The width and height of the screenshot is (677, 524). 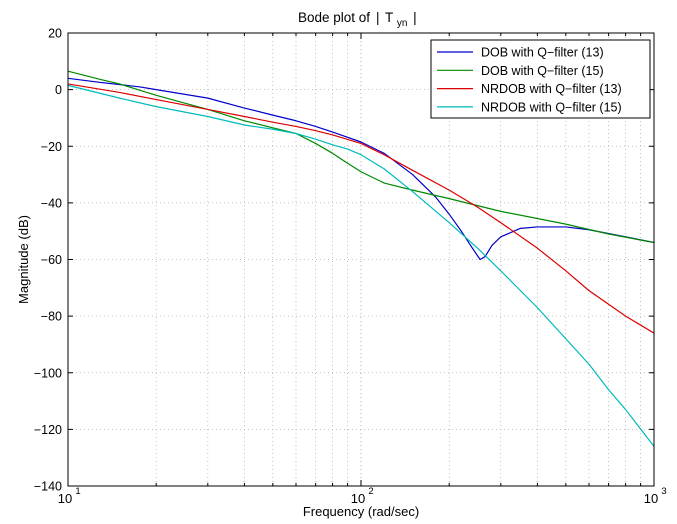 What do you see at coordinates (551, 89) in the screenshot?
I see `legend-label: NRDOB with Q−filter (13)` at bounding box center [551, 89].